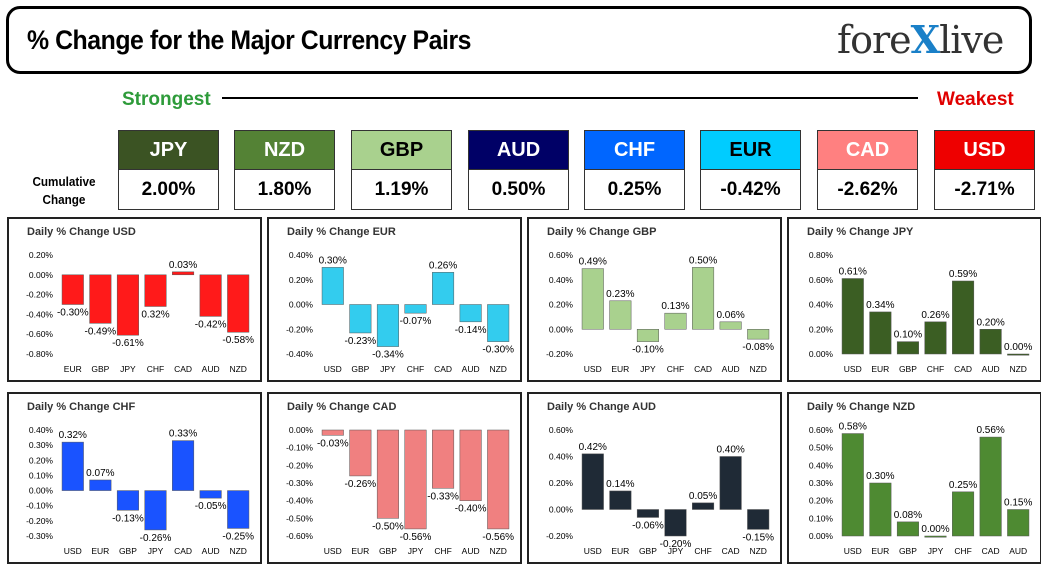  I want to click on chart-title: Daily % Change GBP, so click(601, 232).